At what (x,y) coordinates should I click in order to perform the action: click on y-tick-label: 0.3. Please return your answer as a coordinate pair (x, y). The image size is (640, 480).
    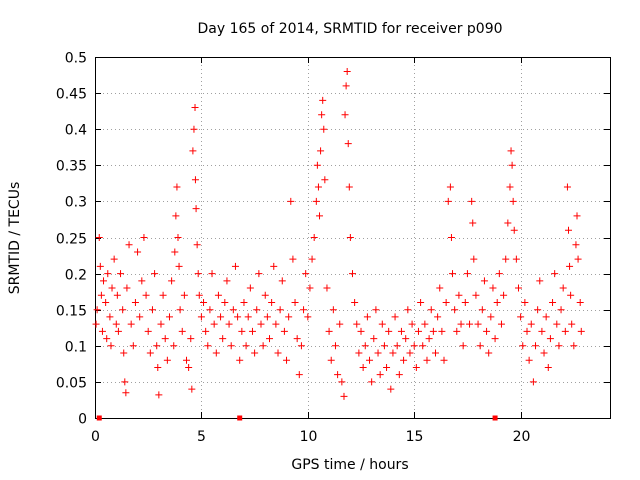
    Looking at the image, I should click on (76, 203).